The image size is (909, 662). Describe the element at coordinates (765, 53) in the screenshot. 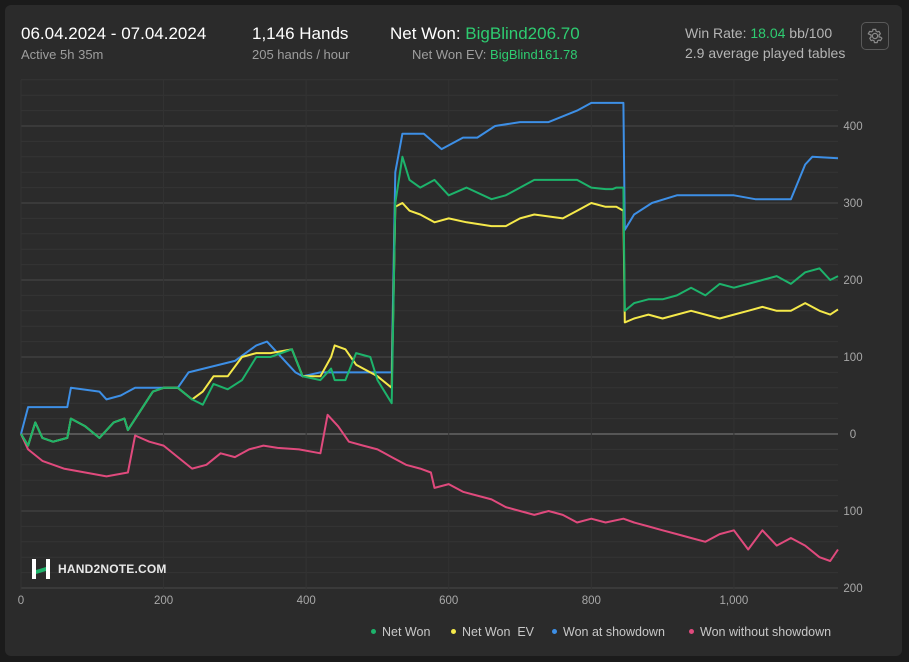

I see `average-tables: 2.9 average played tables` at that location.